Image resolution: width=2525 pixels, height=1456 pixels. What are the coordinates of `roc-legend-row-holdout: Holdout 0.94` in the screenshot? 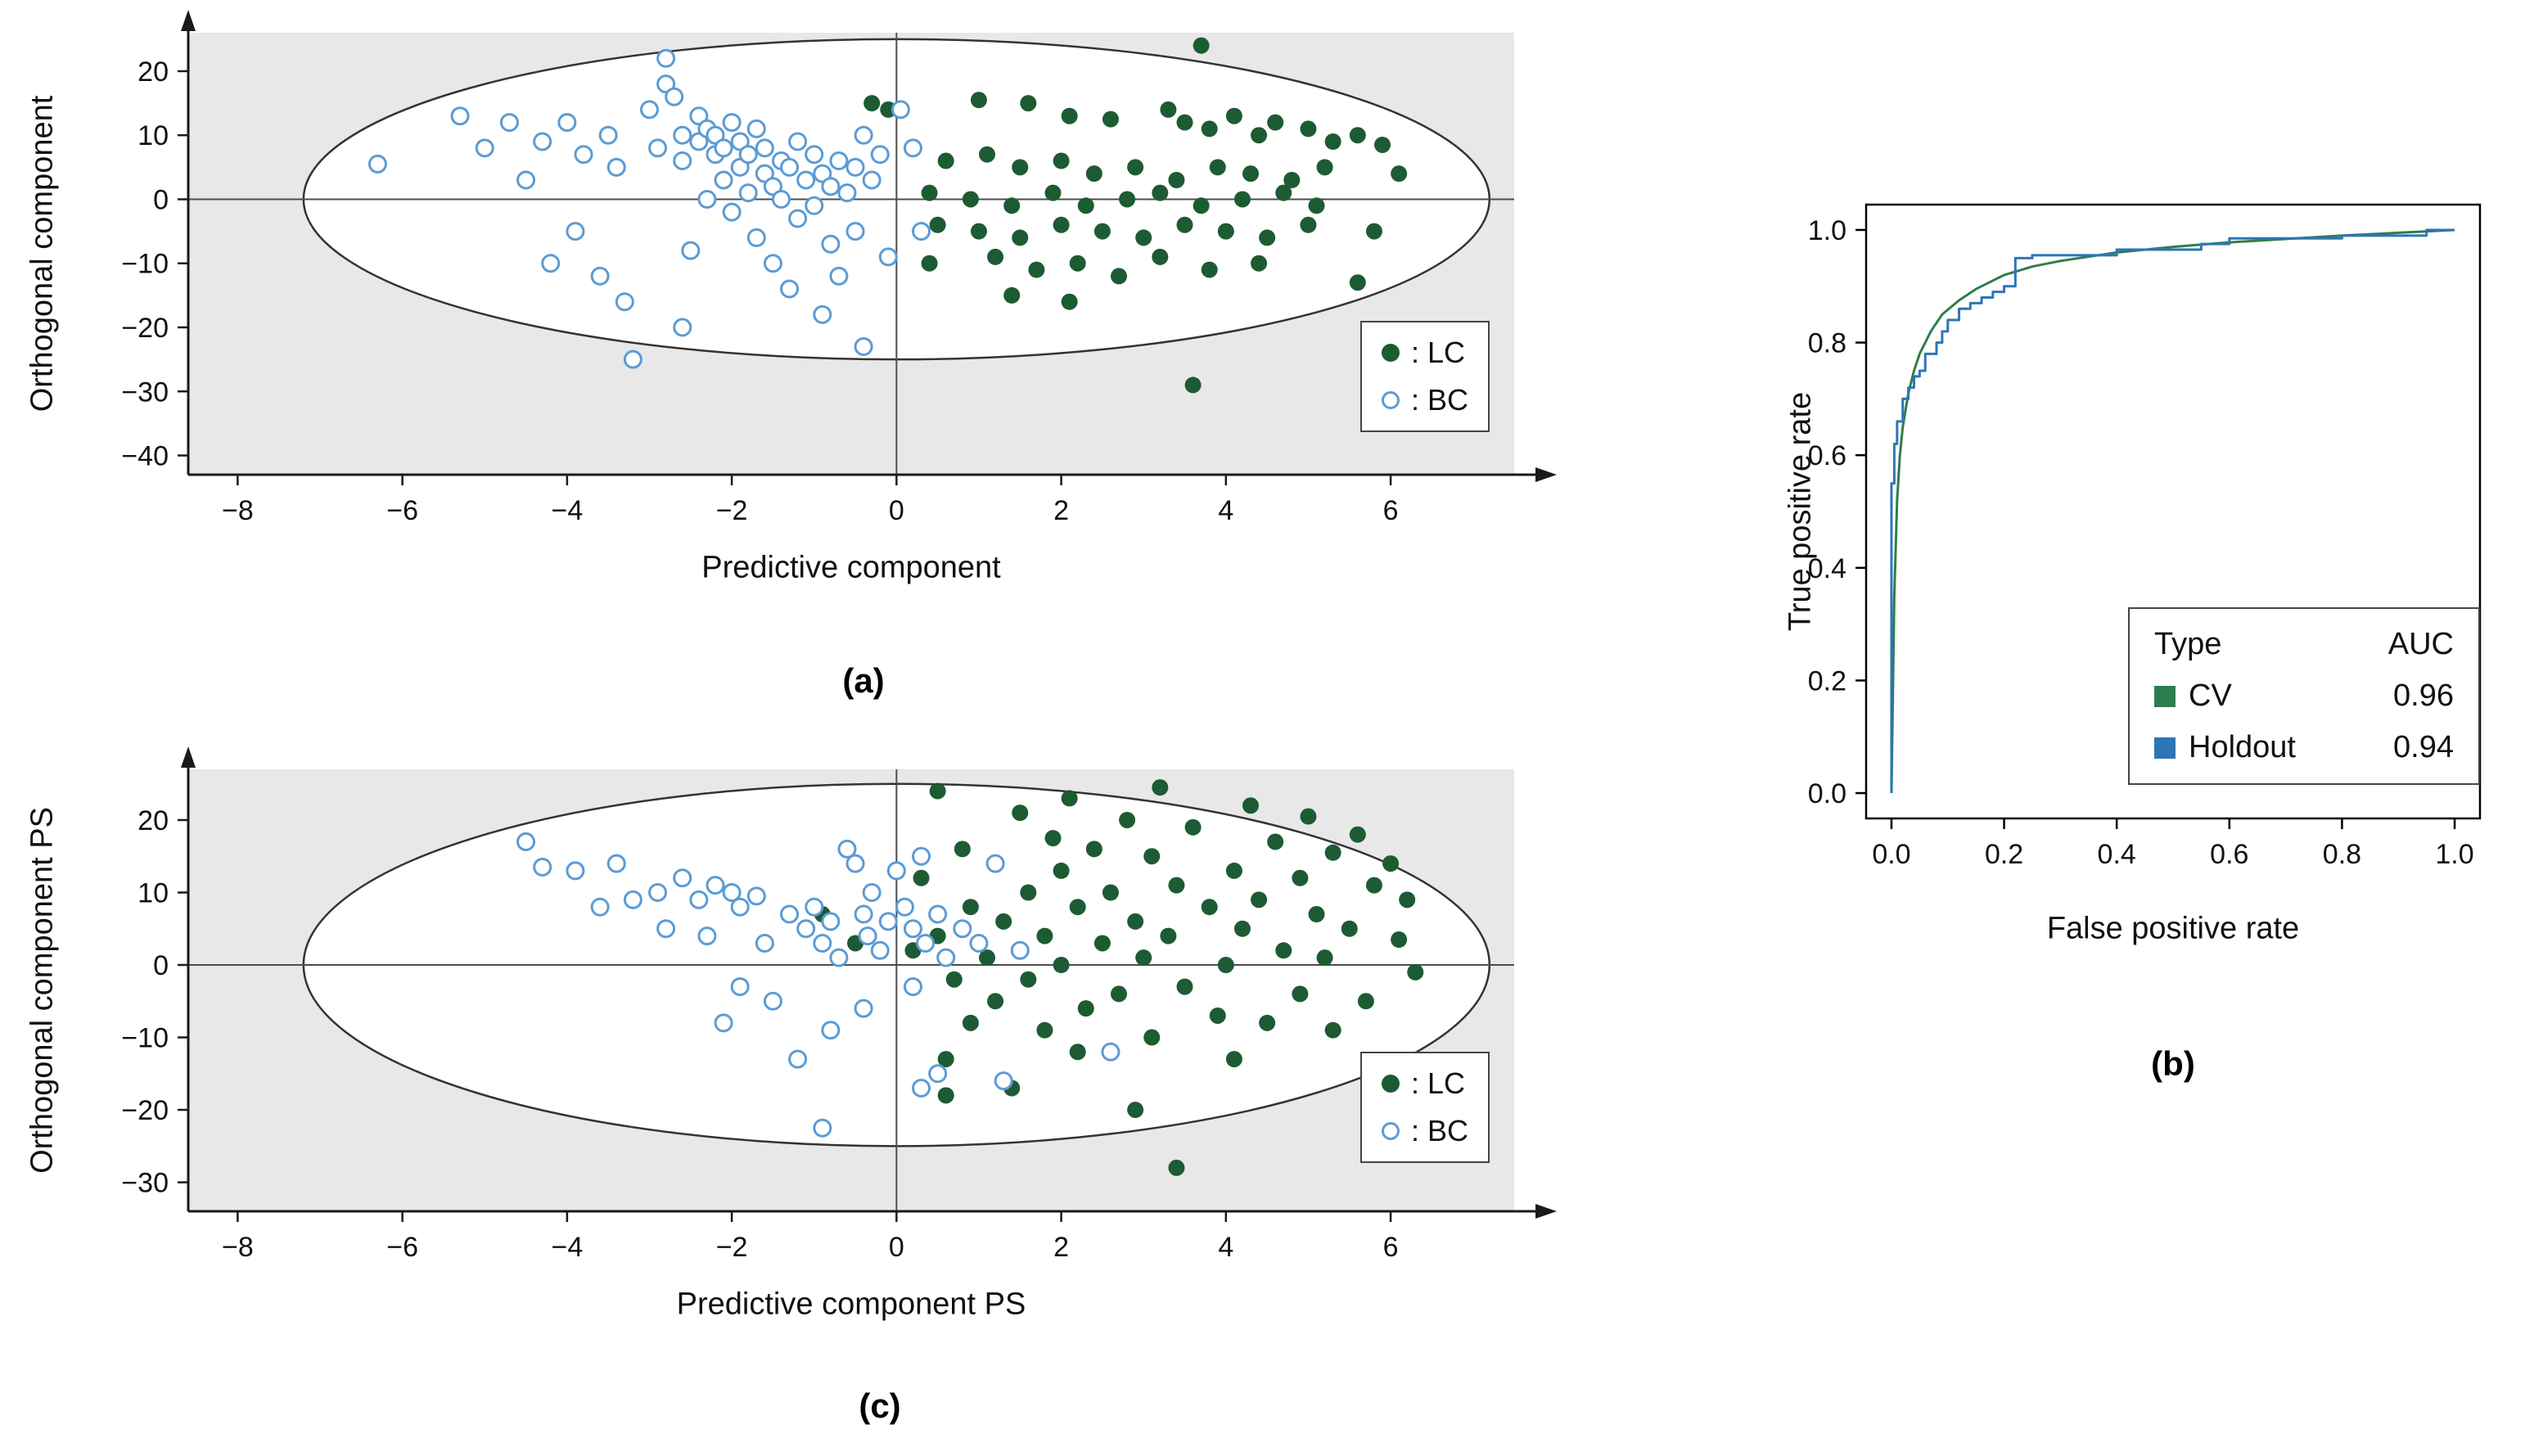 It's located at (2304, 747).